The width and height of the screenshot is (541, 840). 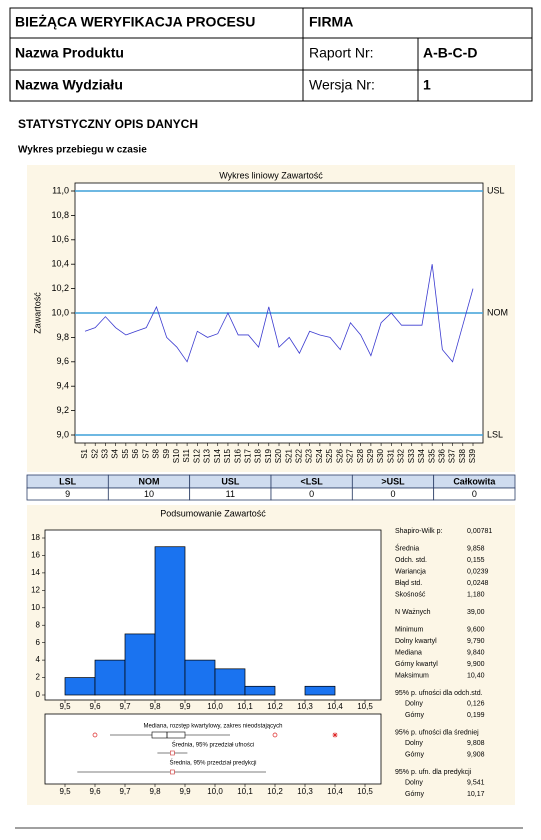 I want to click on x-tick-label: 9,9, so click(x=185, y=706).